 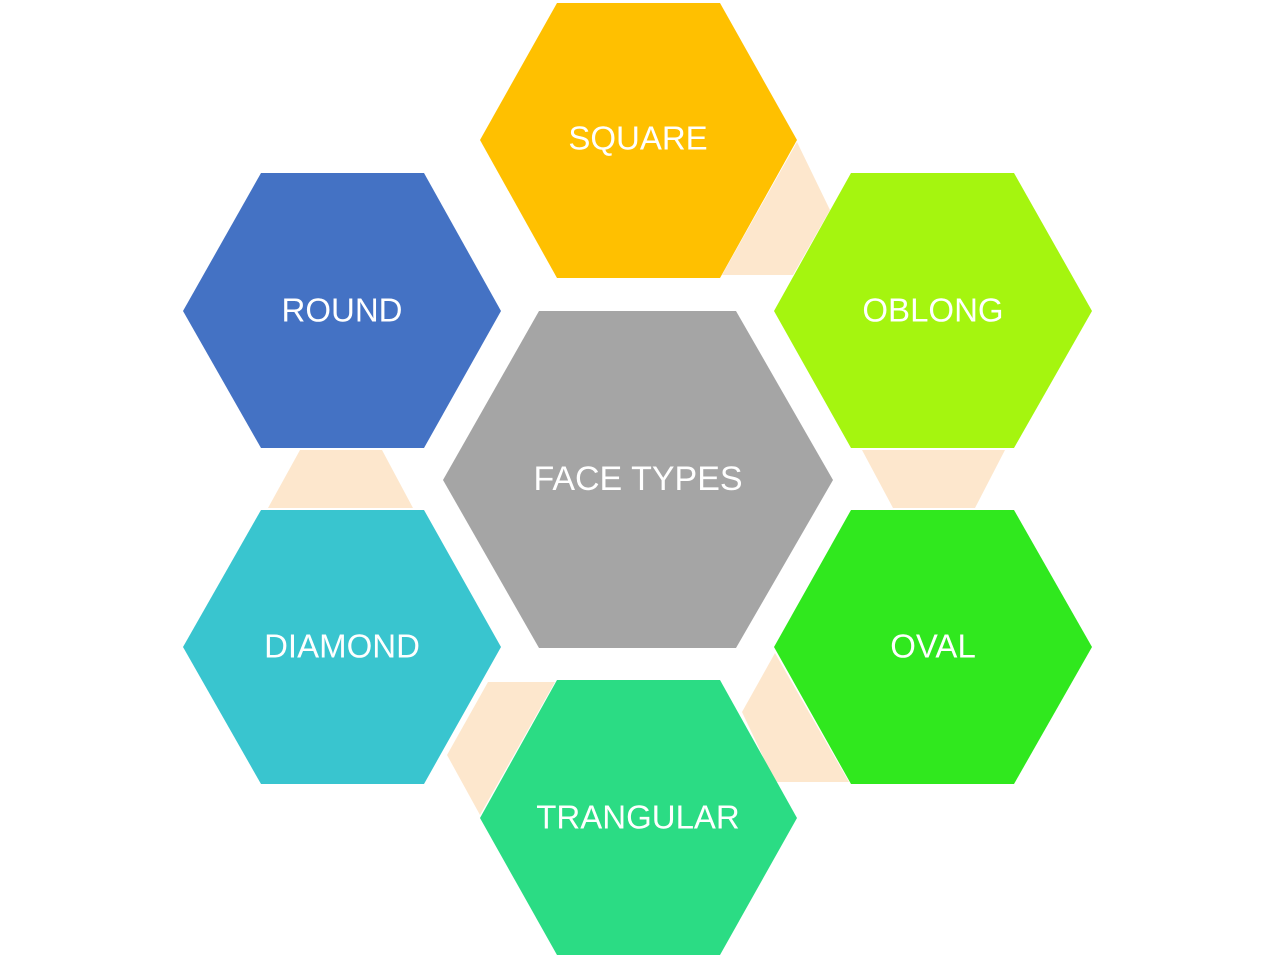 I want to click on center-node: FACE TYPES, so click(x=638, y=479).